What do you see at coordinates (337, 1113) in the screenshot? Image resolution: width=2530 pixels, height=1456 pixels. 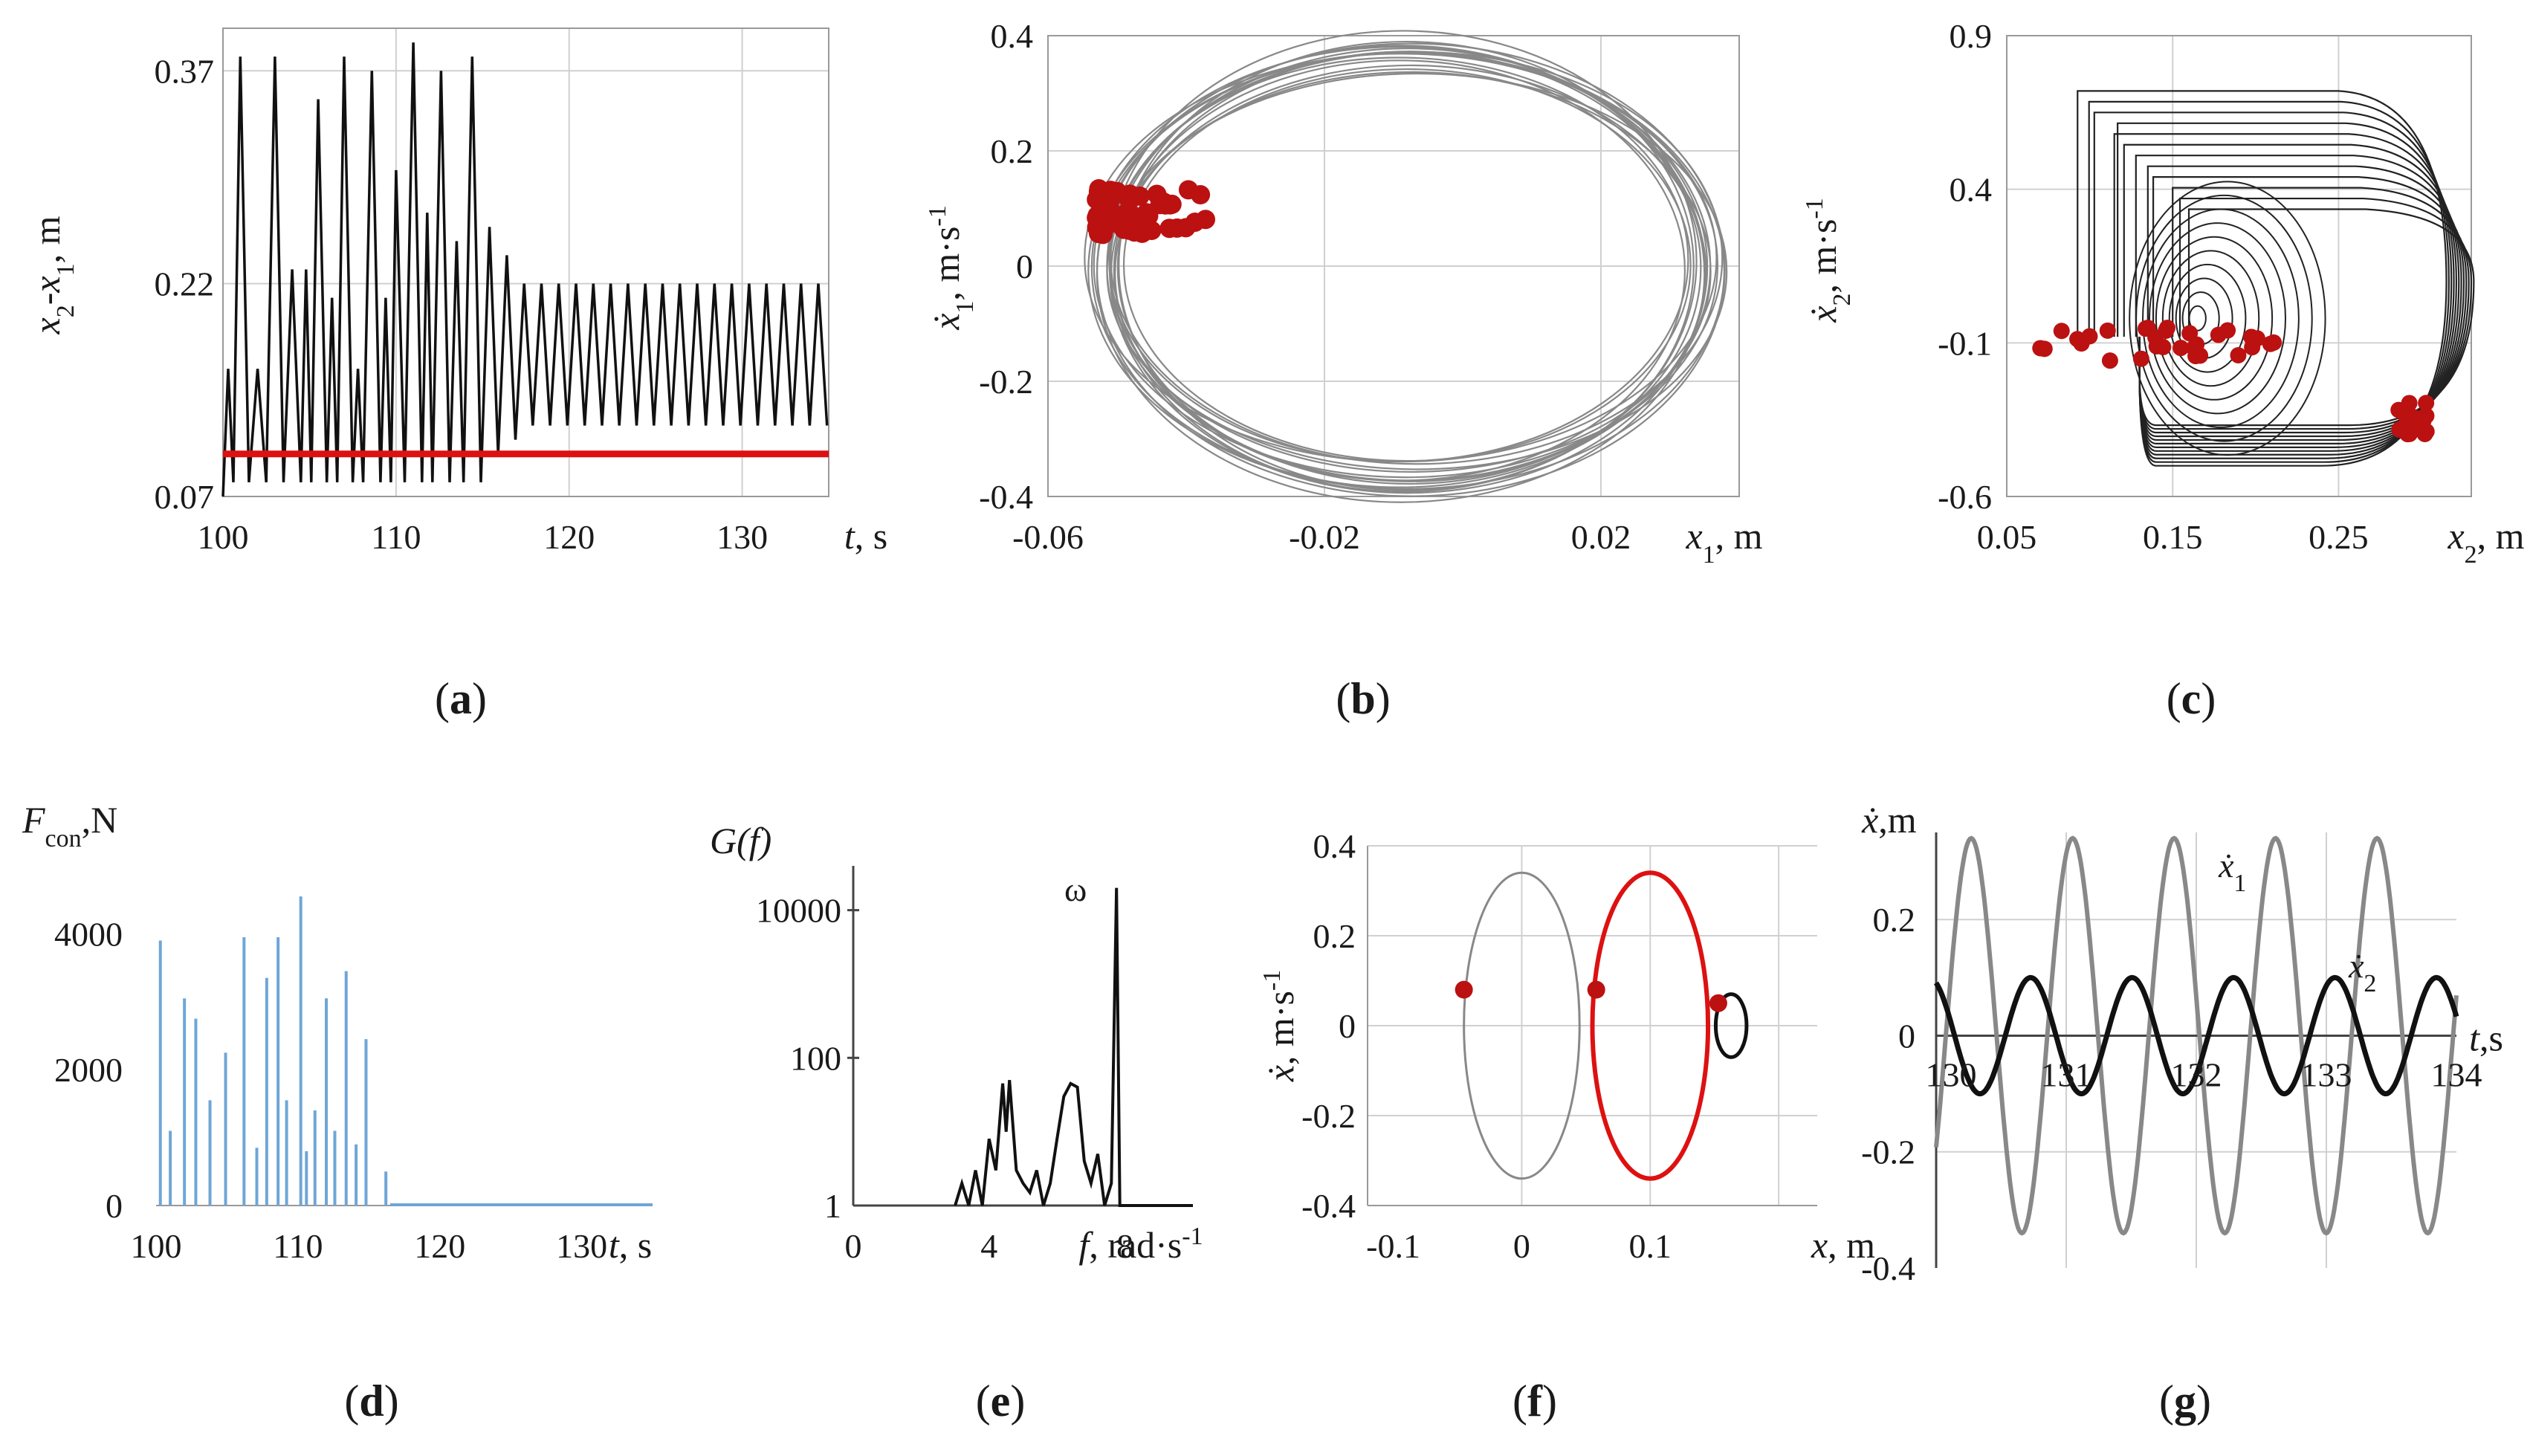 I see `chart-d: (d) 100 110 120 130 0 2000 4000 t, s Fcon,N` at bounding box center [337, 1113].